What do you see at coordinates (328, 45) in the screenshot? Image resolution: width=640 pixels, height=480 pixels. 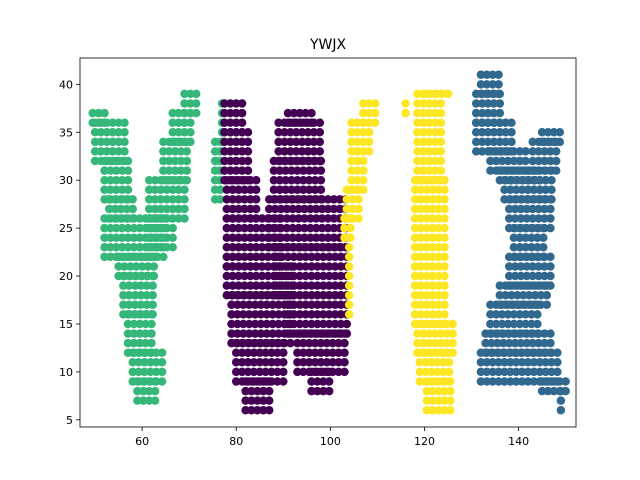 I see `chart-title: YWJX` at bounding box center [328, 45].